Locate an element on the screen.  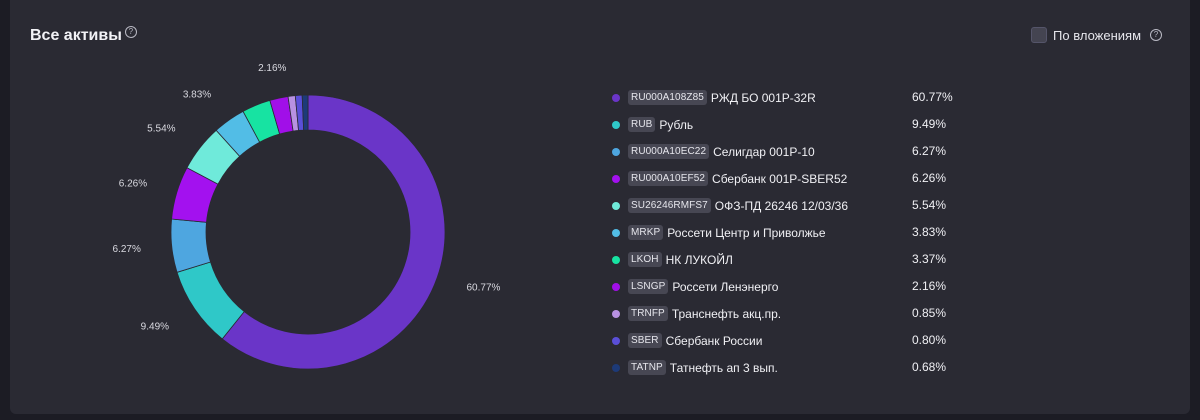
asset-name: РЖД БО 001Р-32R is located at coordinates (763, 97).